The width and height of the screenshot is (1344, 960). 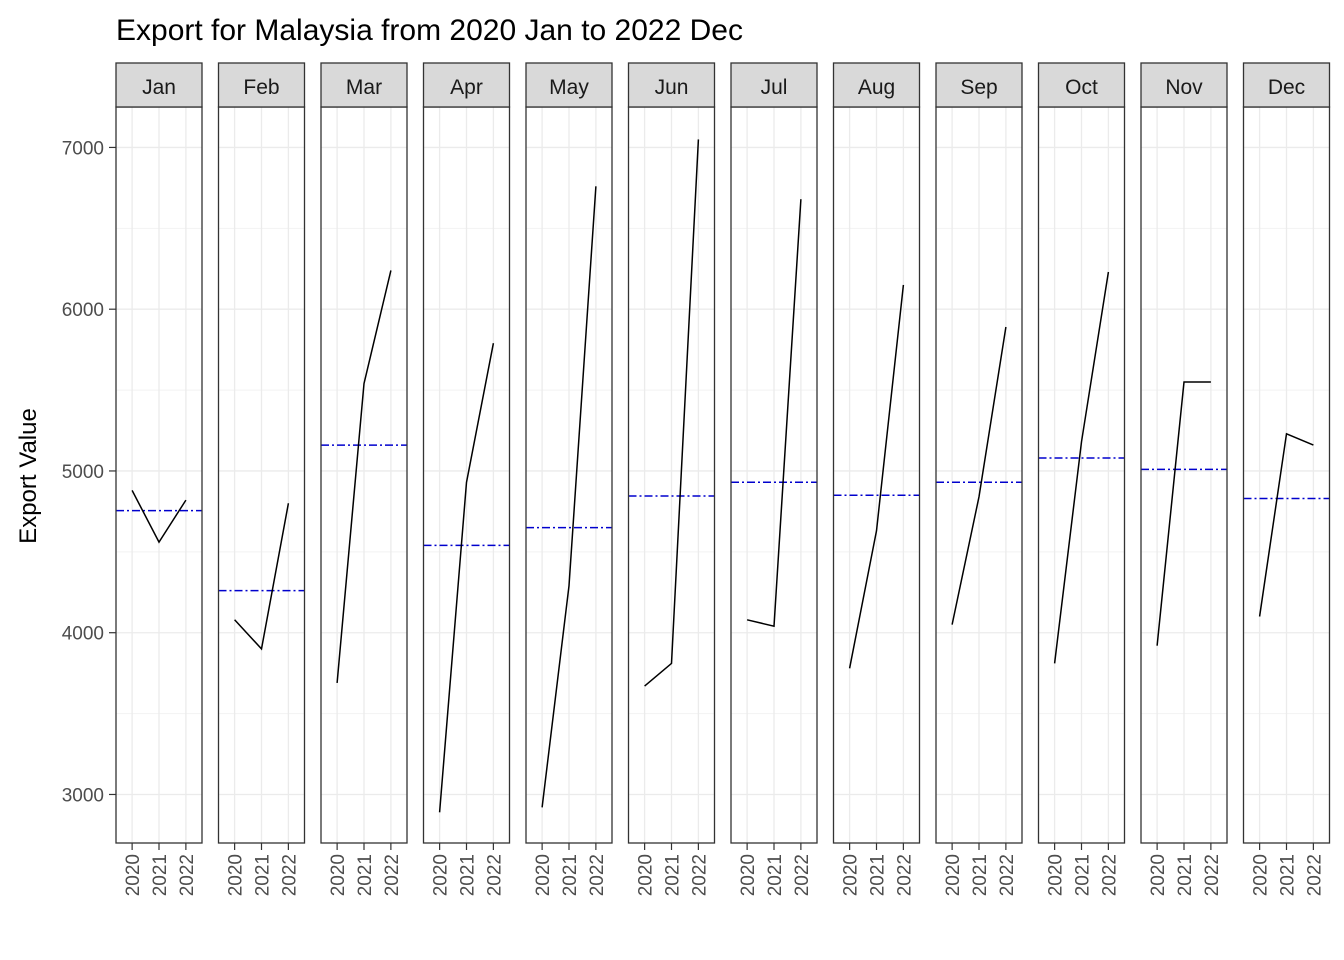 I want to click on facet-panel-aug: Aug 2020 2021 2022, so click(x=876, y=479).